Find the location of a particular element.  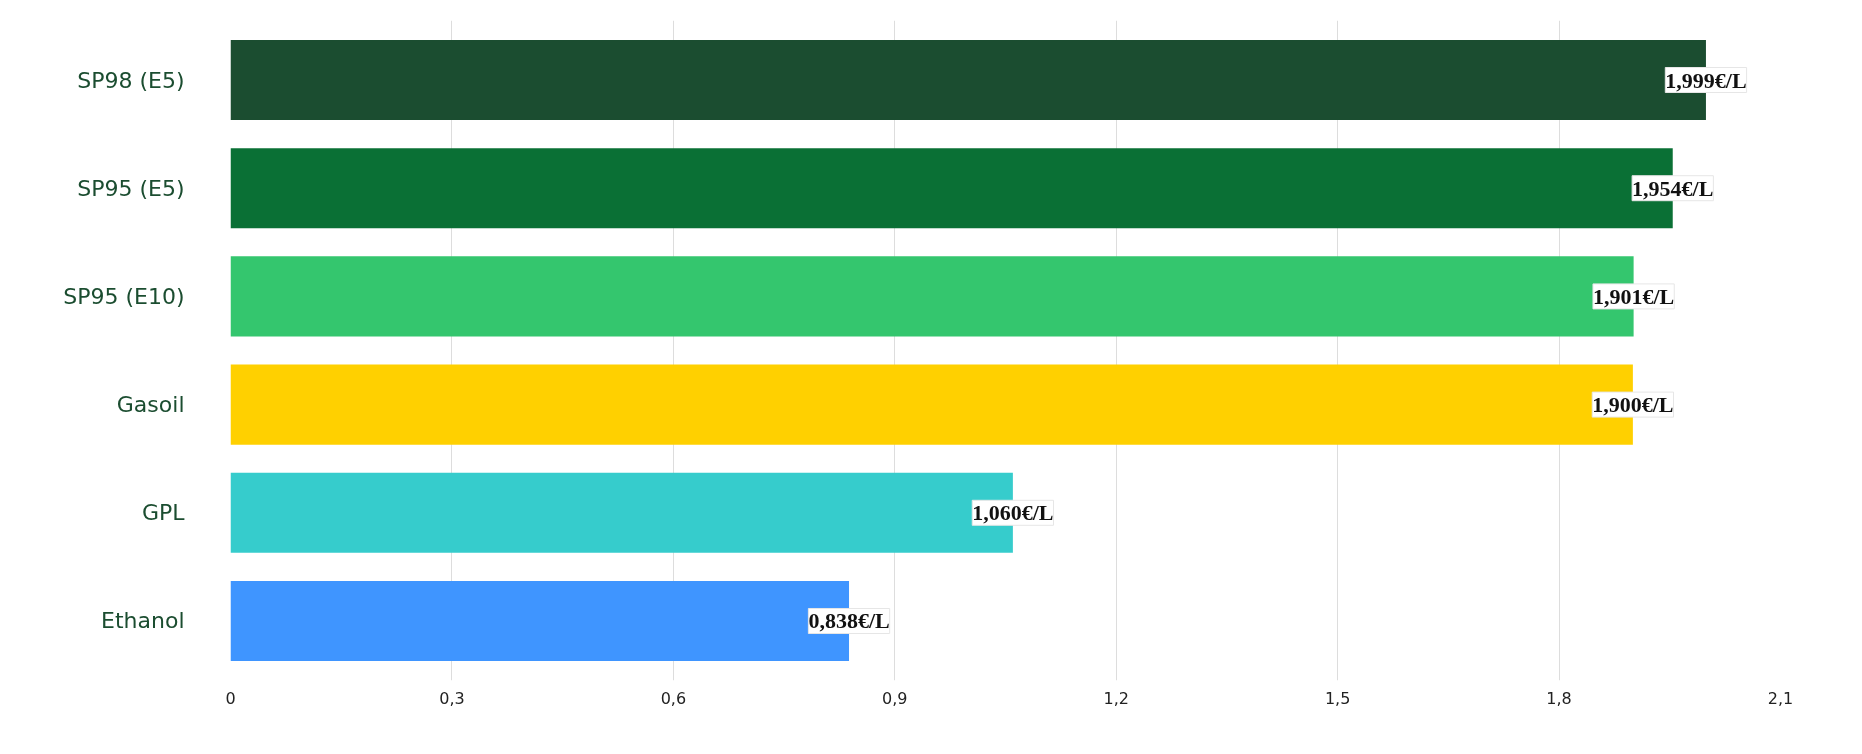

x-tick-label: 0 is located at coordinates (230, 698).